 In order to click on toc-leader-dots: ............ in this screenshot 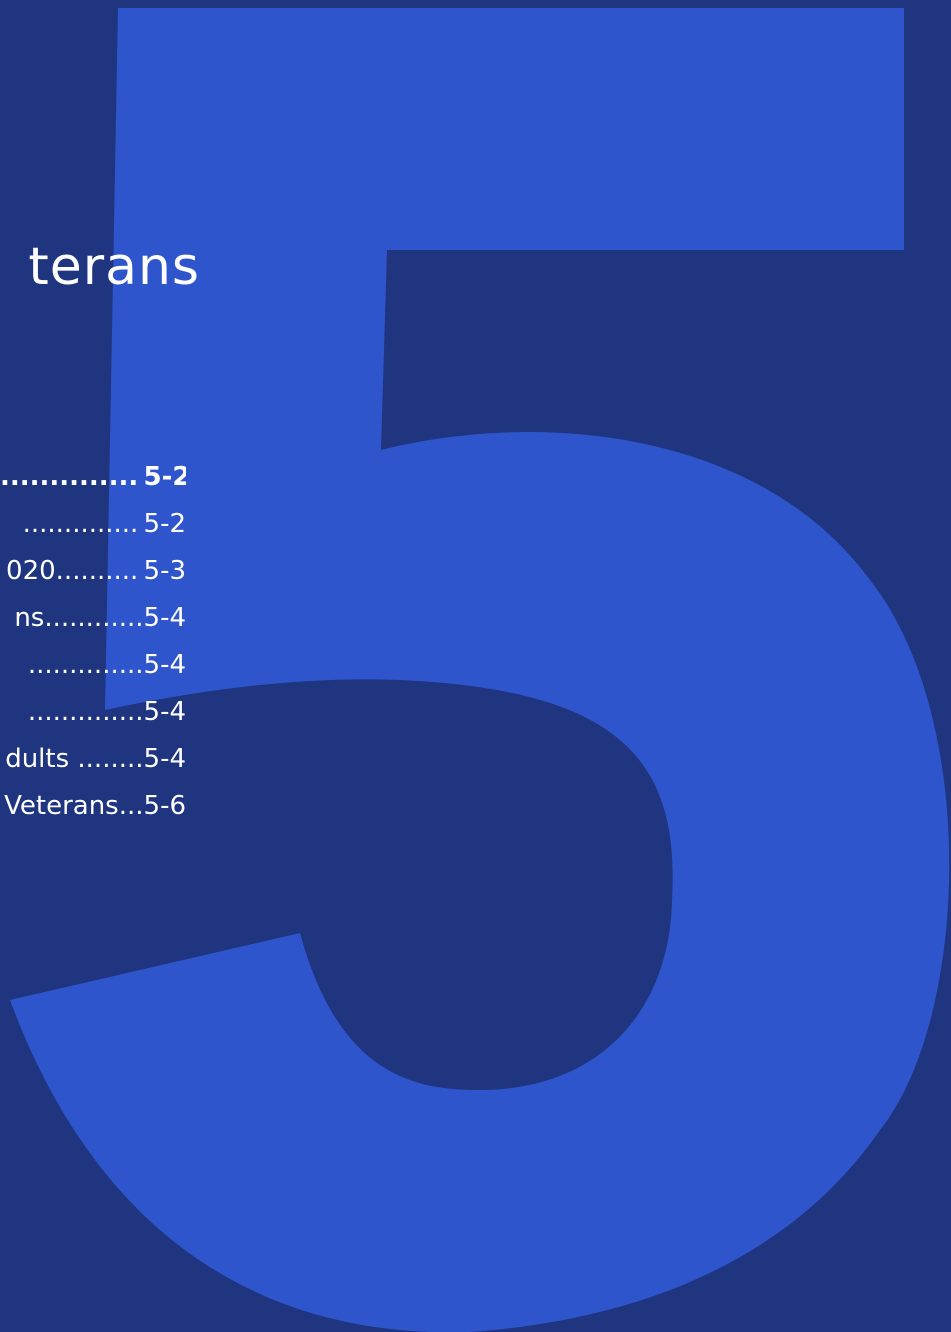, I will do `click(94, 618)`.